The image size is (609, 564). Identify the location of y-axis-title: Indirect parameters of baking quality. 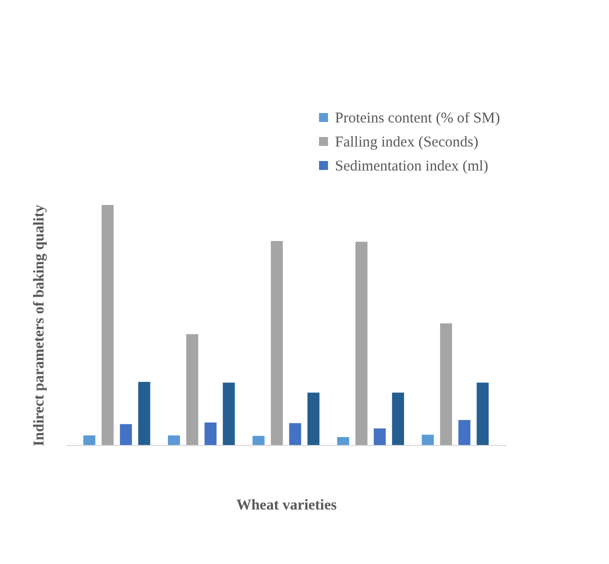
(40, 325).